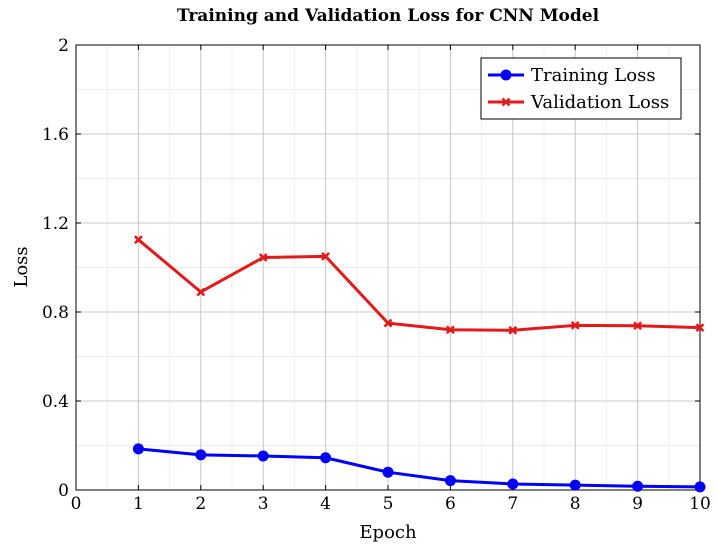 This screenshot has height=554, width=717. Describe the element at coordinates (593, 75) in the screenshot. I see `legend-label: Training Loss` at that location.